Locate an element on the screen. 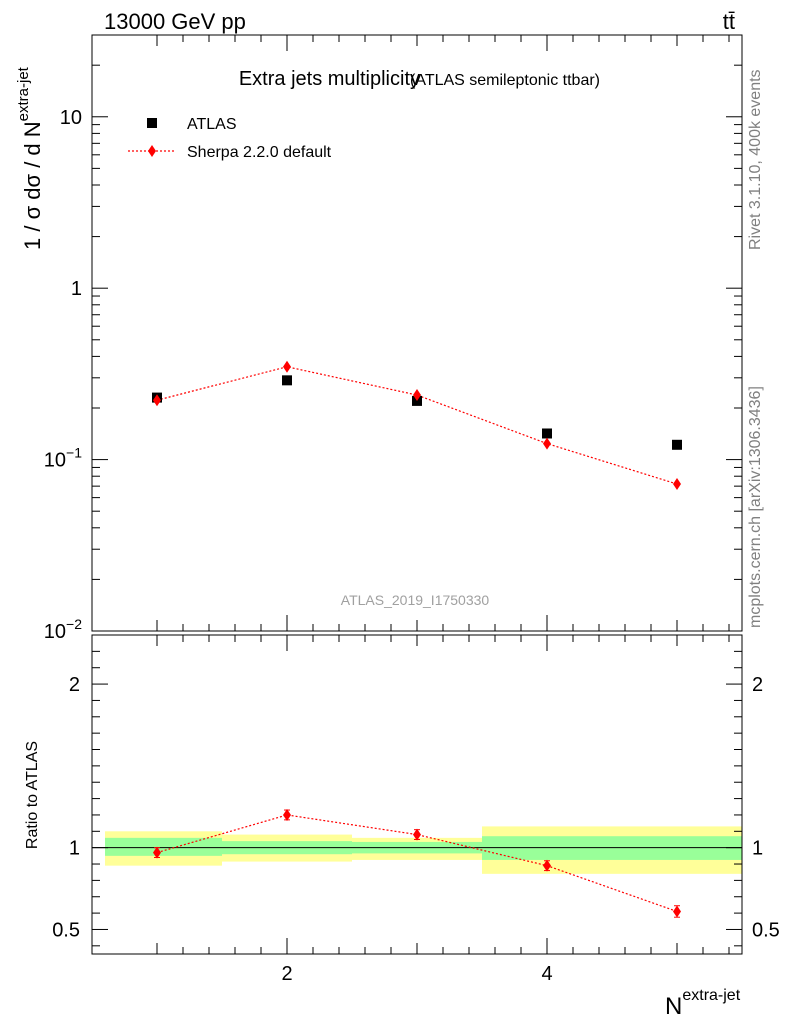  main-y-tick-label: 1 is located at coordinates (76, 289).